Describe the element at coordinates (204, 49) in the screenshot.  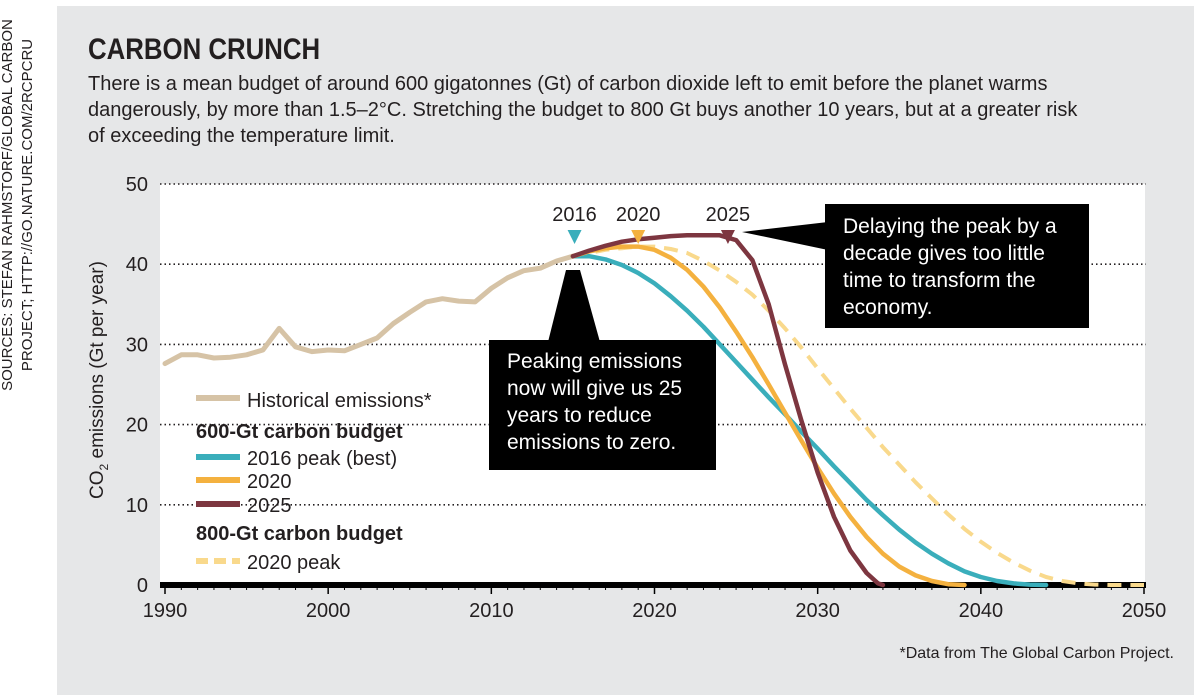
I see `chart-title: CARBON CRUNCH` at that location.